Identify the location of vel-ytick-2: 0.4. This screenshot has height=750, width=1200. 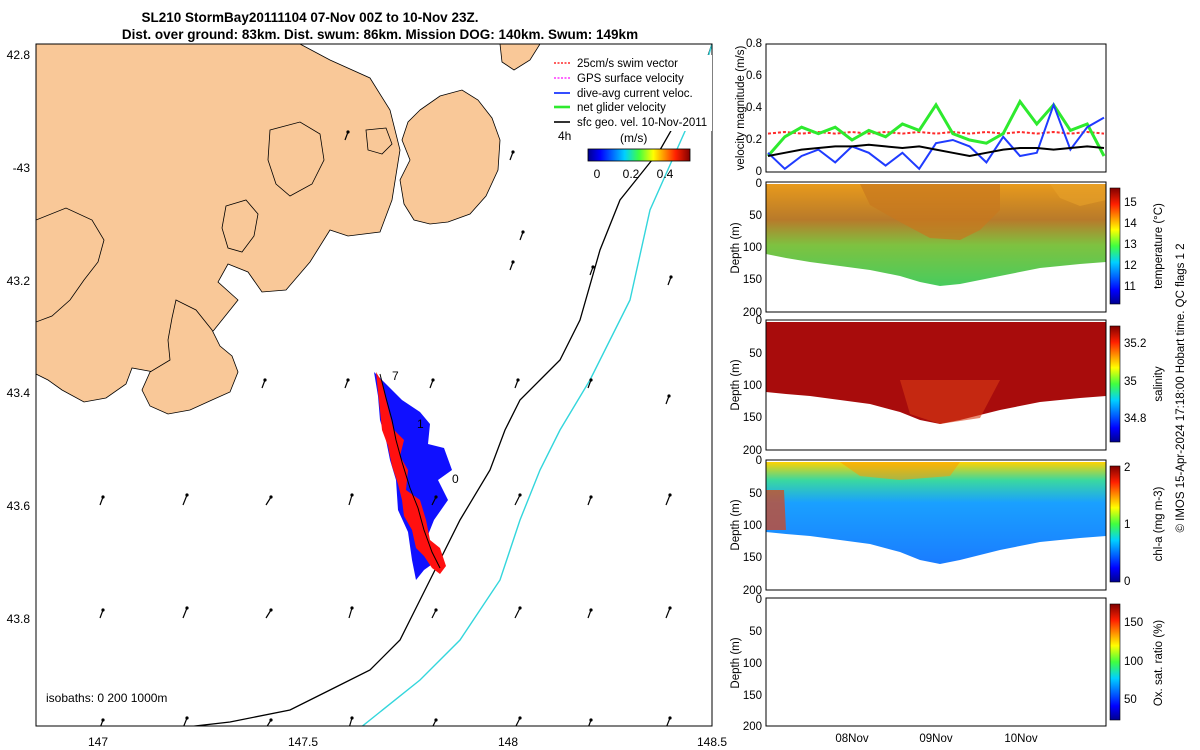
(754, 108).